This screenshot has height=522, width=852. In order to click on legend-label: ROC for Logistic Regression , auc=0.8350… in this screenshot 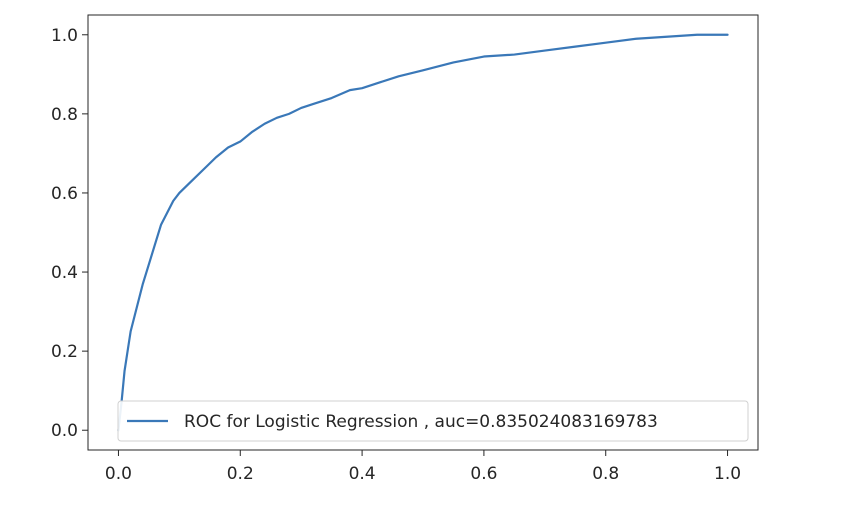, I will do `click(421, 422)`.